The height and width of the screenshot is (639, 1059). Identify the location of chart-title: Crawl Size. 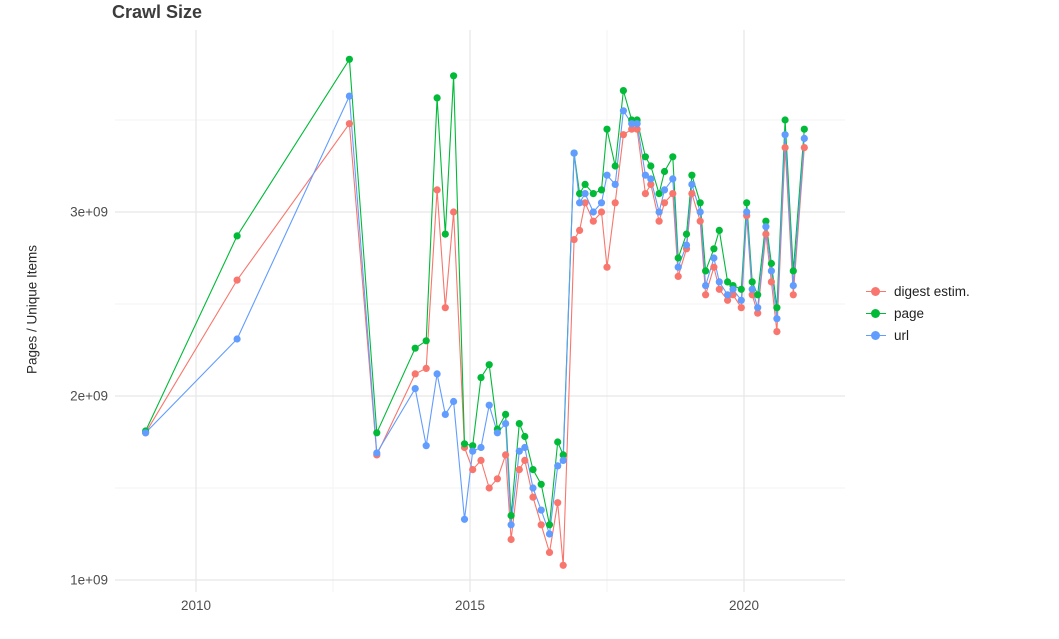
(157, 12).